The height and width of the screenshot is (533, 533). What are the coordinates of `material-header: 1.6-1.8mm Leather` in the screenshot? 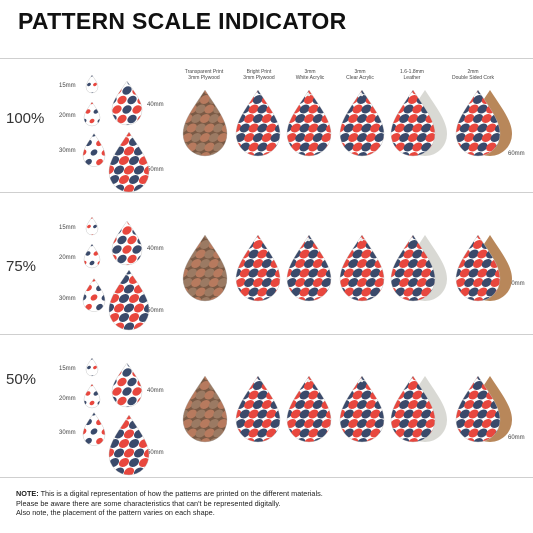 It's located at (412, 75).